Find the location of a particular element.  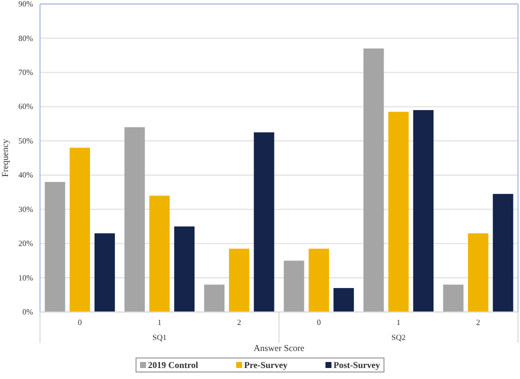

text: SQ1 is located at coordinates (159, 337).